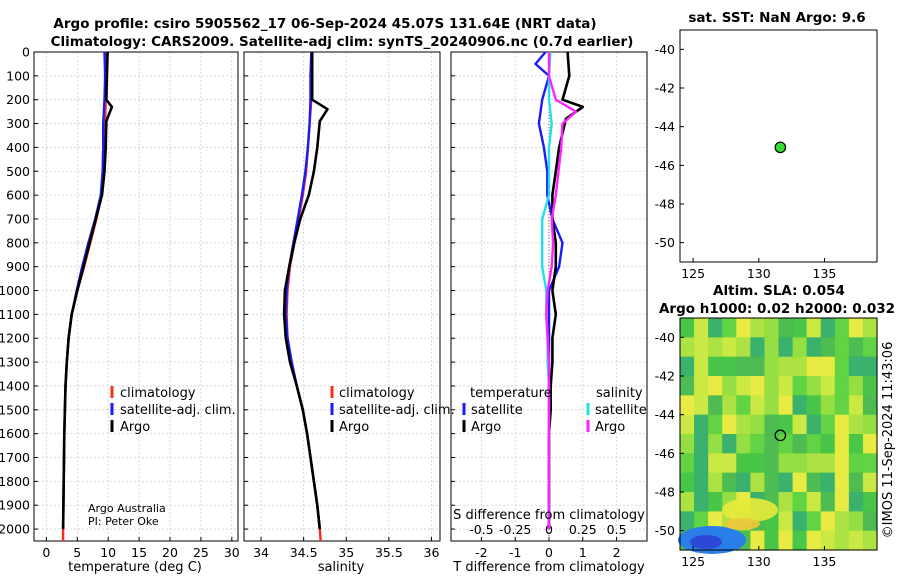 The image size is (900, 580). Describe the element at coordinates (665, 204) in the screenshot. I see `map-y-tick-label: -48` at that location.